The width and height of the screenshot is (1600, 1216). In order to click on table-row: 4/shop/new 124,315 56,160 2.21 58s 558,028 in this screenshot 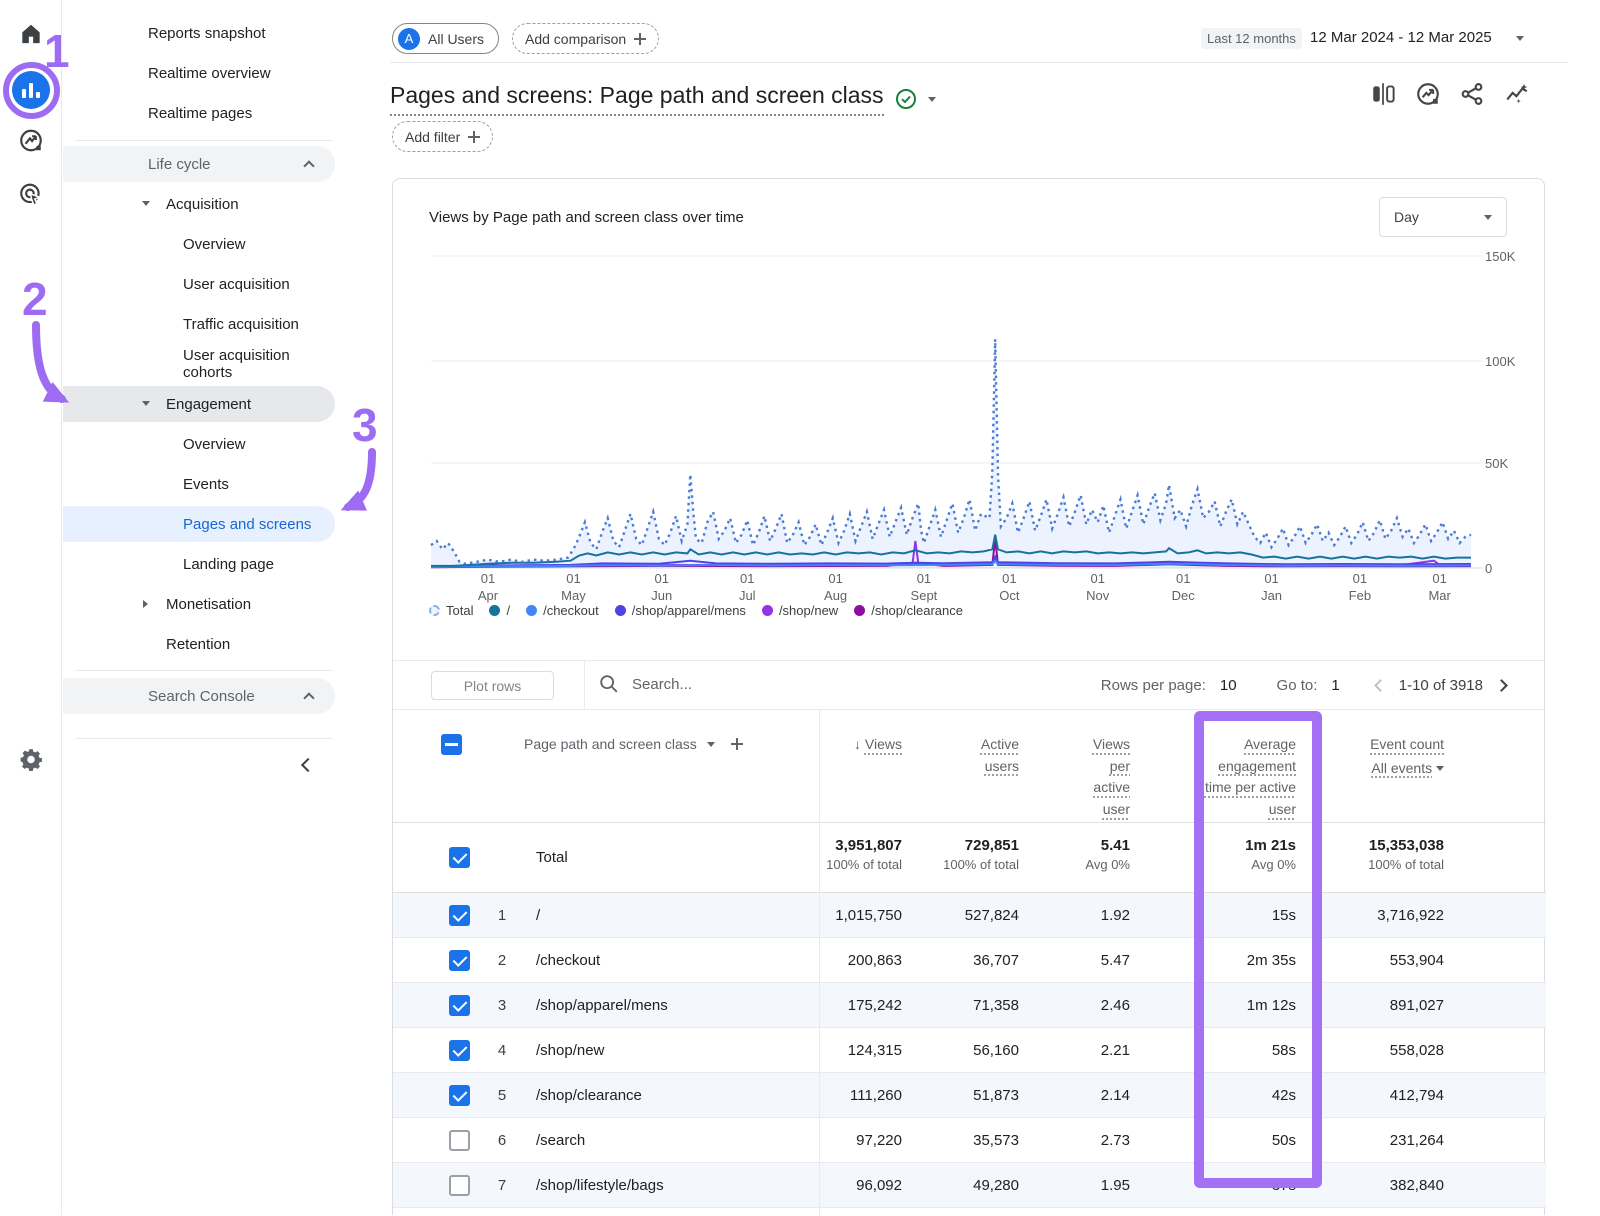, I will do `click(969, 1050)`.